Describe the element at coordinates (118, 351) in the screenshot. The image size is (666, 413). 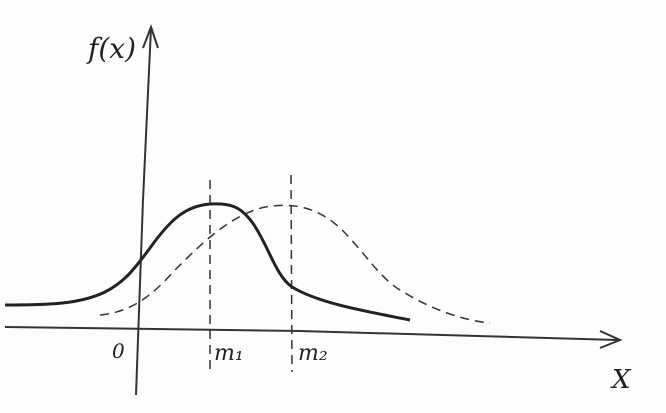
I see `origin-label: 0` at that location.